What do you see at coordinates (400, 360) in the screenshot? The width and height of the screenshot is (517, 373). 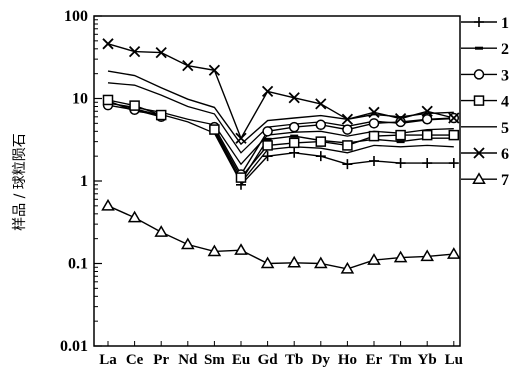 I see `x-tick-label: Tm` at bounding box center [400, 360].